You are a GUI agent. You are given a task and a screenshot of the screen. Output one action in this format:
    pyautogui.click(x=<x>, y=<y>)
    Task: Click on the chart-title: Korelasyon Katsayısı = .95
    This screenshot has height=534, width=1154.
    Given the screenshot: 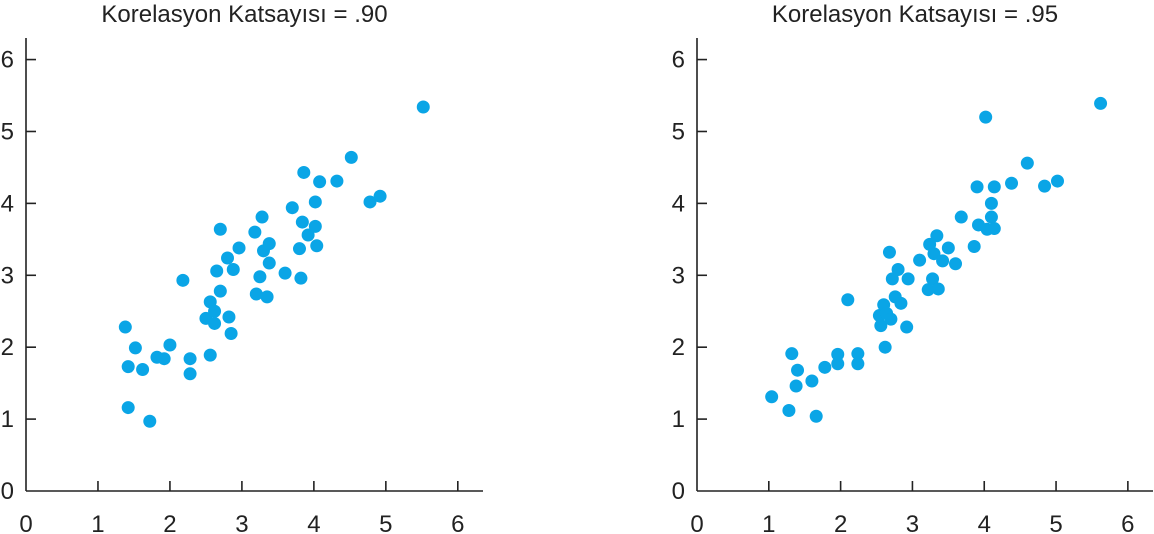 What is the action you would take?
    pyautogui.click(x=915, y=14)
    